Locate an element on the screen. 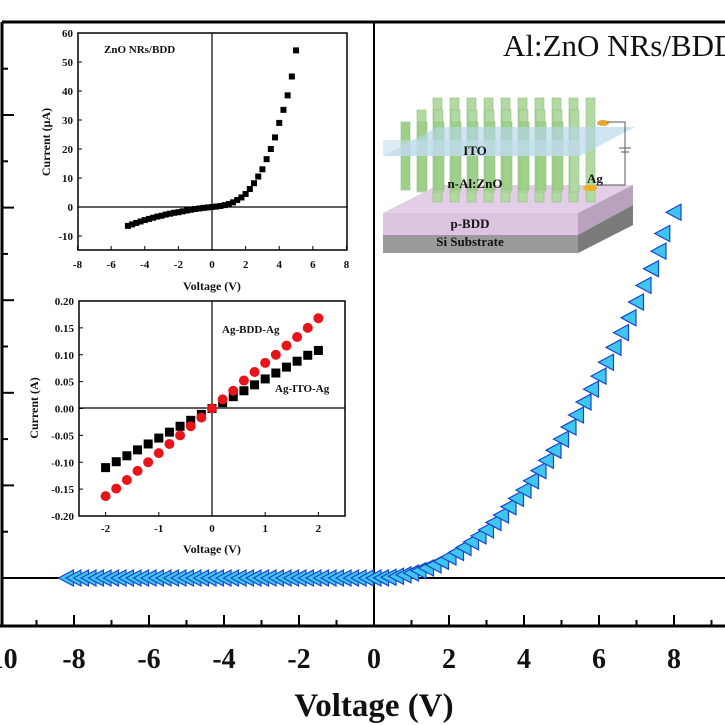 Image resolution: width=725 pixels, height=725 pixels. inset1-y-tick-label: 20 is located at coordinates (68, 150).